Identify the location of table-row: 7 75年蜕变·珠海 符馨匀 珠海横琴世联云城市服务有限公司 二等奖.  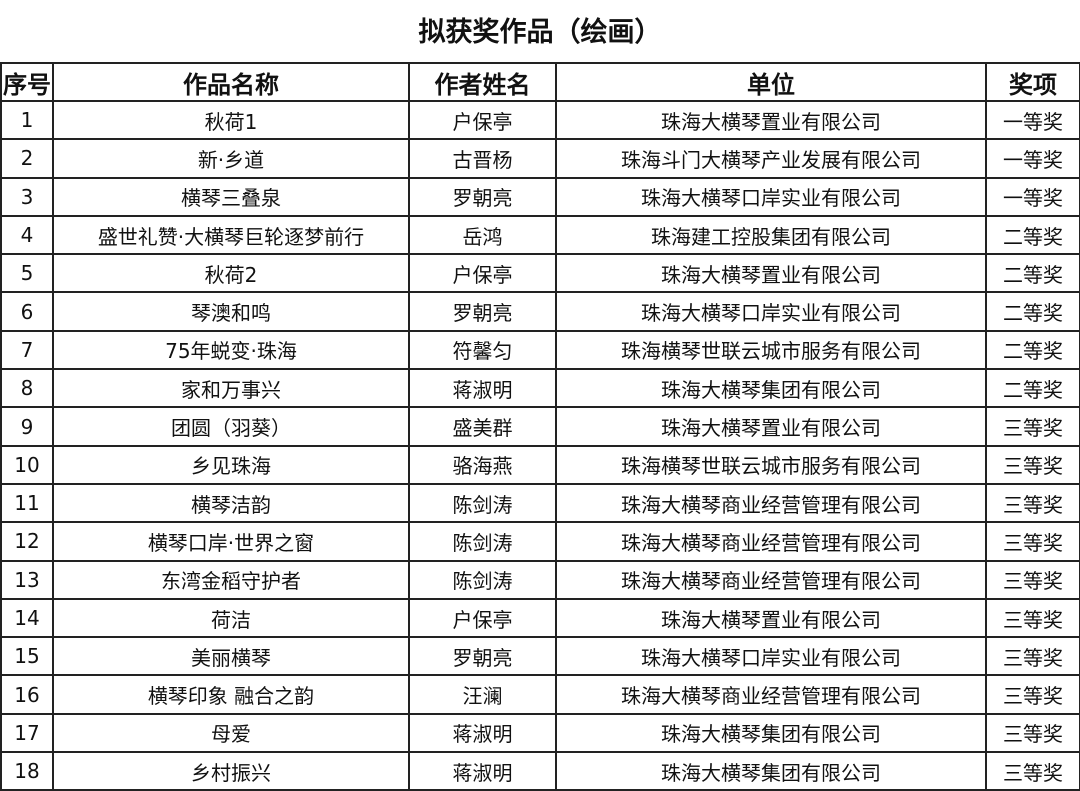
(540, 350).